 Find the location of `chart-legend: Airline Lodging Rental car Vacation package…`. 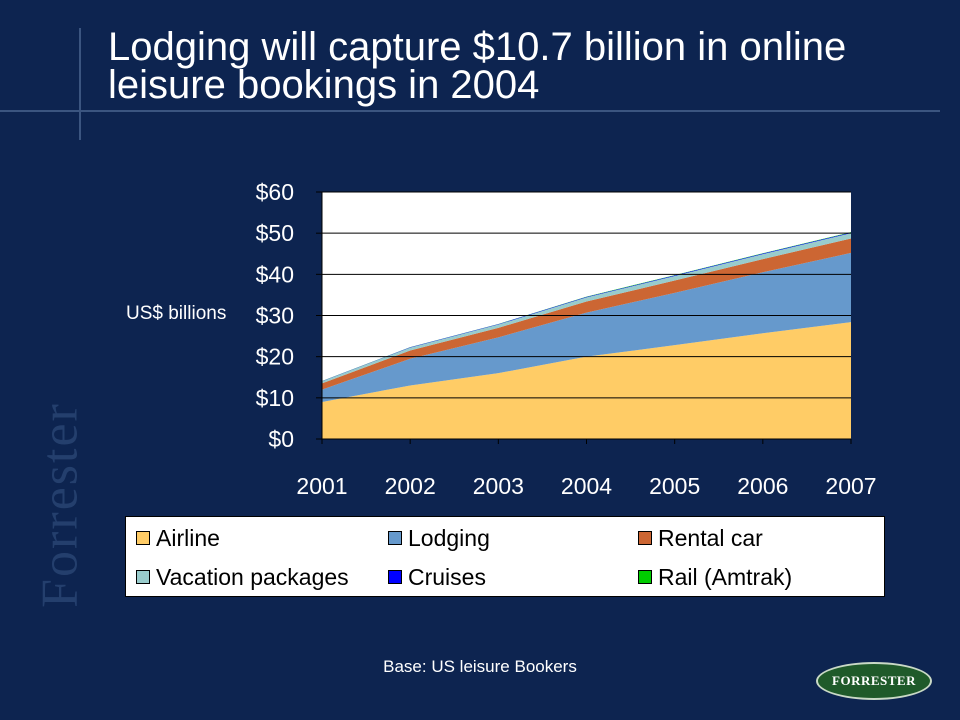

chart-legend: Airline Lodging Rental car Vacation package… is located at coordinates (505, 556).